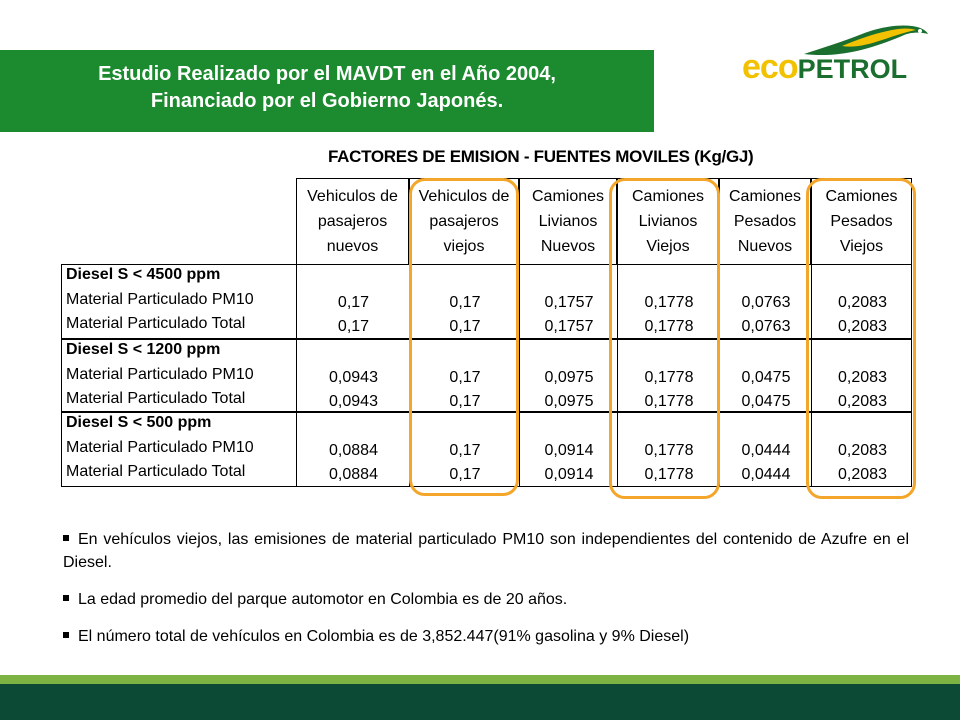 This screenshot has width=960, height=720. I want to click on iguana-icon, so click(866, 40).